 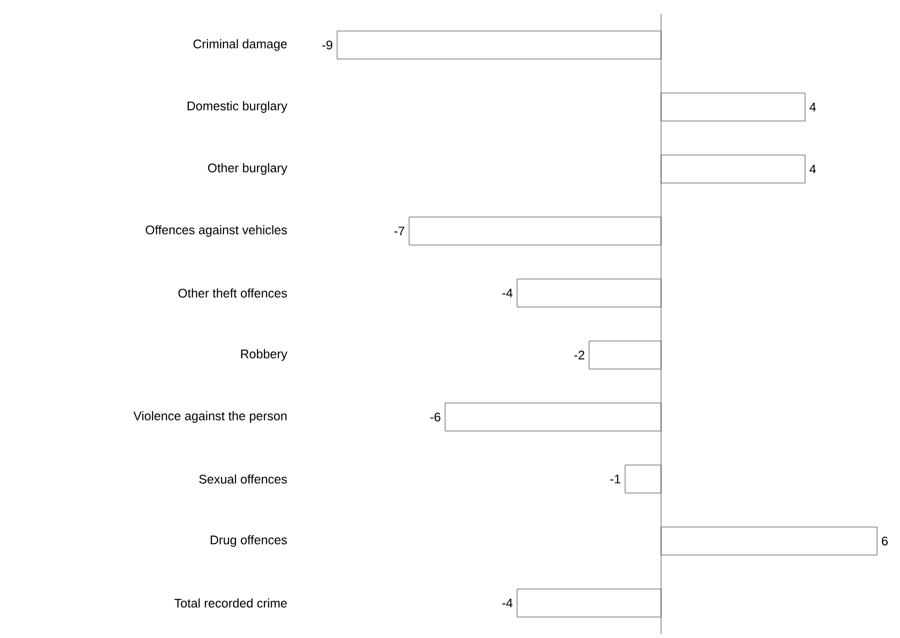 I want to click on data-label: -2, so click(x=579, y=355).